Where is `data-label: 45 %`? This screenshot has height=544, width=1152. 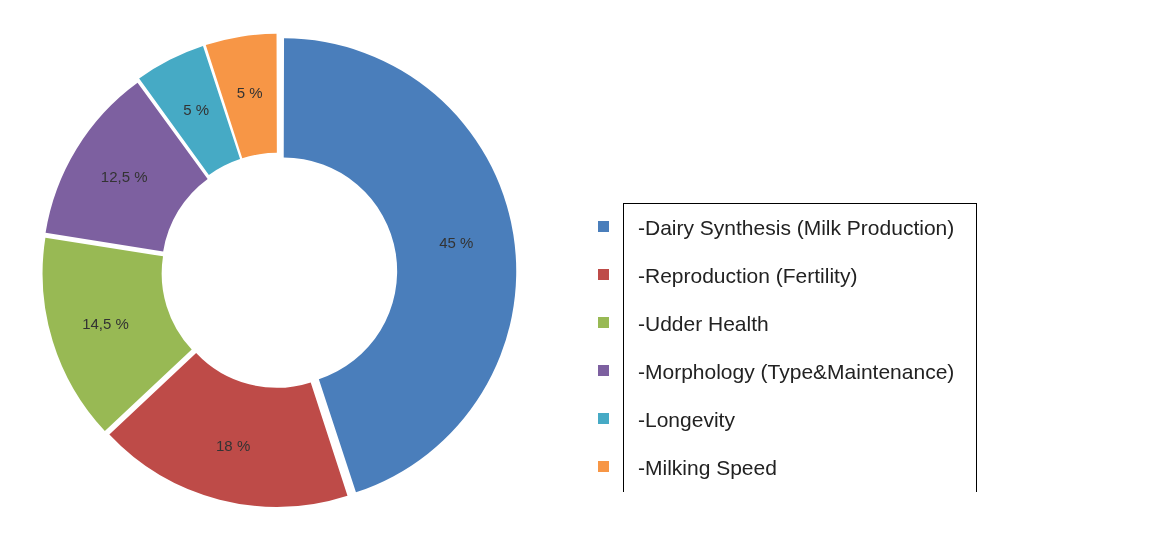 data-label: 45 % is located at coordinates (456, 242).